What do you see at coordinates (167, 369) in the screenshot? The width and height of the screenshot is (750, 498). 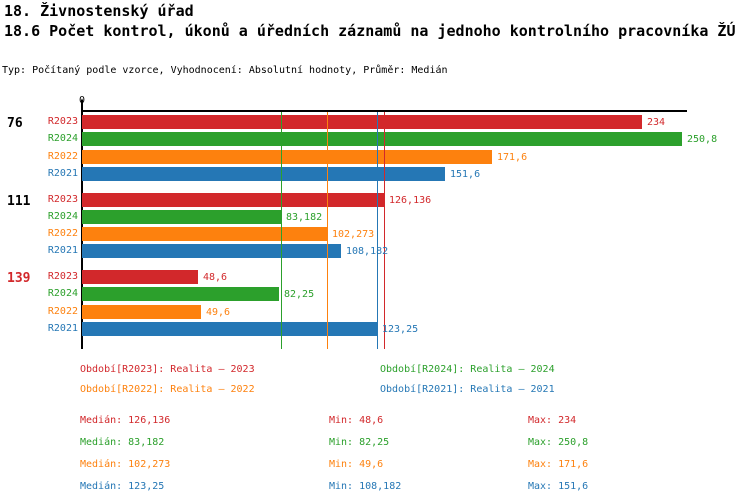 I see `legend-item-R2023: Období[R2023]: Realita – 2023` at bounding box center [167, 369].